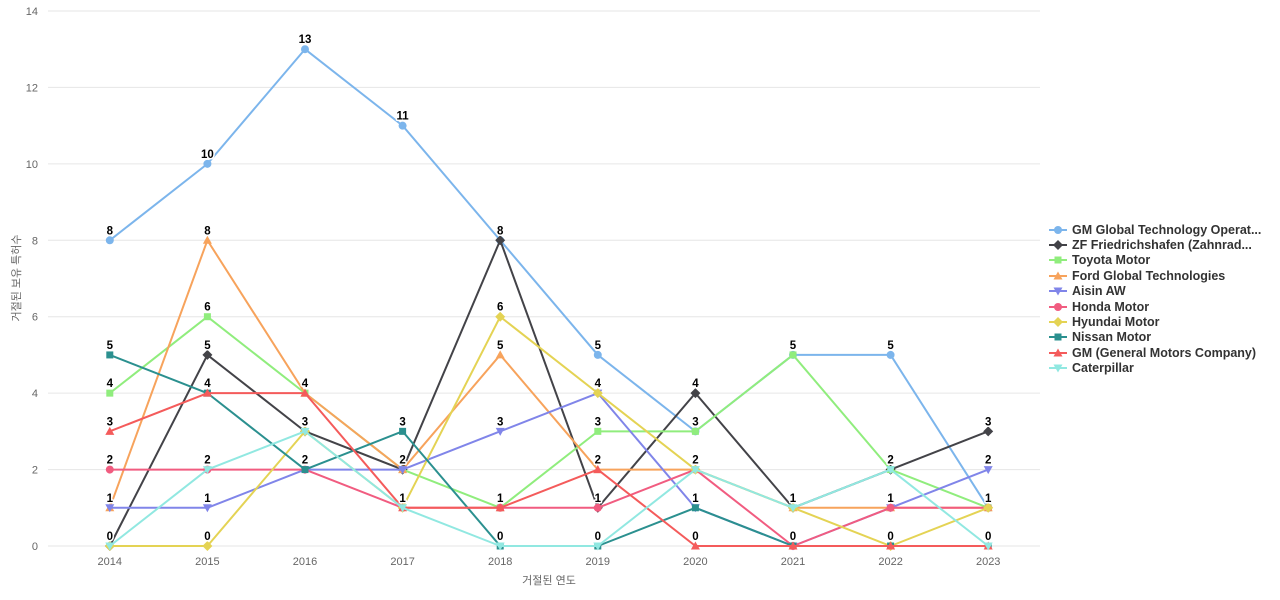 This screenshot has height=600, width=1280. What do you see at coordinates (1163, 352) in the screenshot?
I see `legend-item: GM (General Motors Company)` at bounding box center [1163, 352].